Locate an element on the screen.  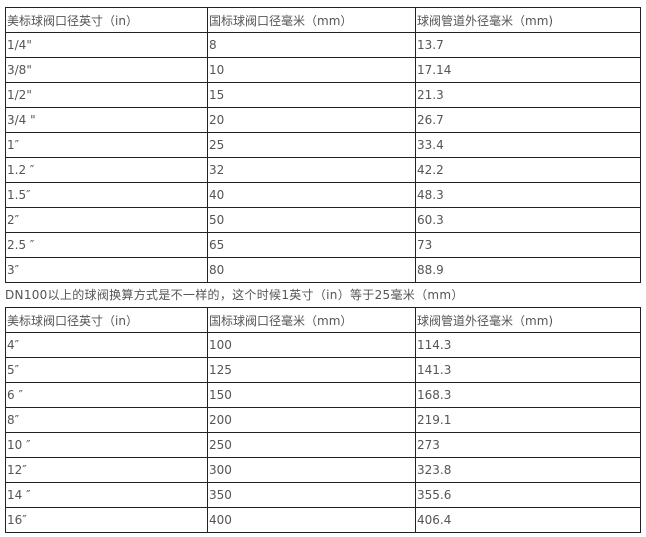
table-cell: 125 is located at coordinates (311, 370).